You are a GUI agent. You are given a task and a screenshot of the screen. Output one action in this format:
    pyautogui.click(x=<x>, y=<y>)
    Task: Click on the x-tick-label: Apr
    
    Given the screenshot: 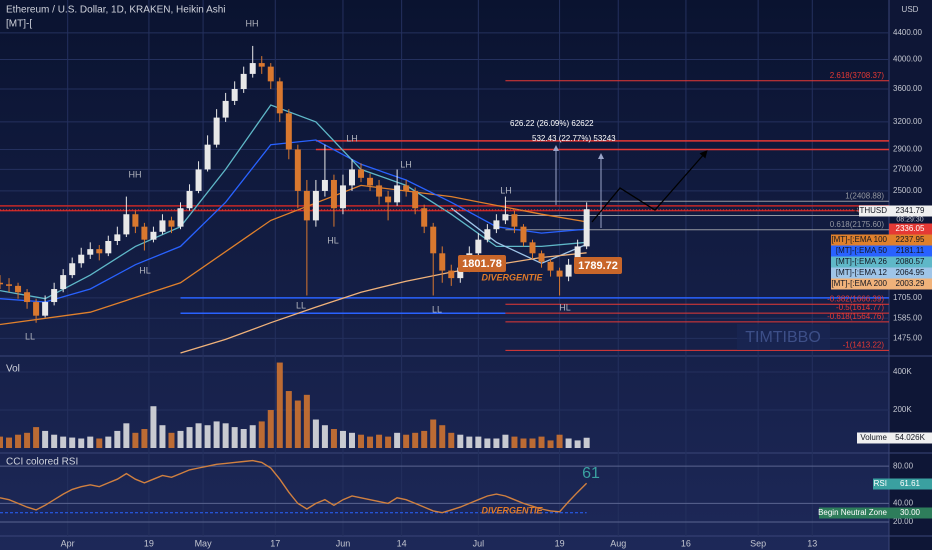 What is the action you would take?
    pyautogui.click(x=68, y=543)
    